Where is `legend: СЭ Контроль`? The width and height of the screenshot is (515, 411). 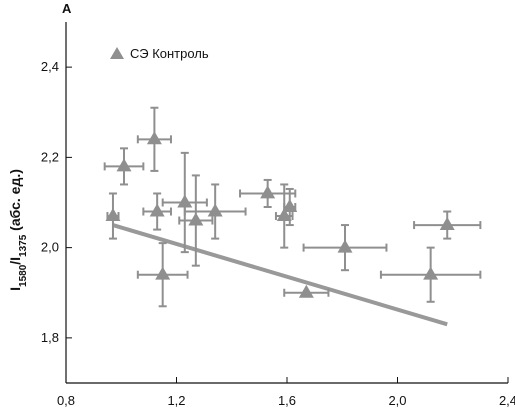 legend: СЭ Контроль is located at coordinates (159, 53).